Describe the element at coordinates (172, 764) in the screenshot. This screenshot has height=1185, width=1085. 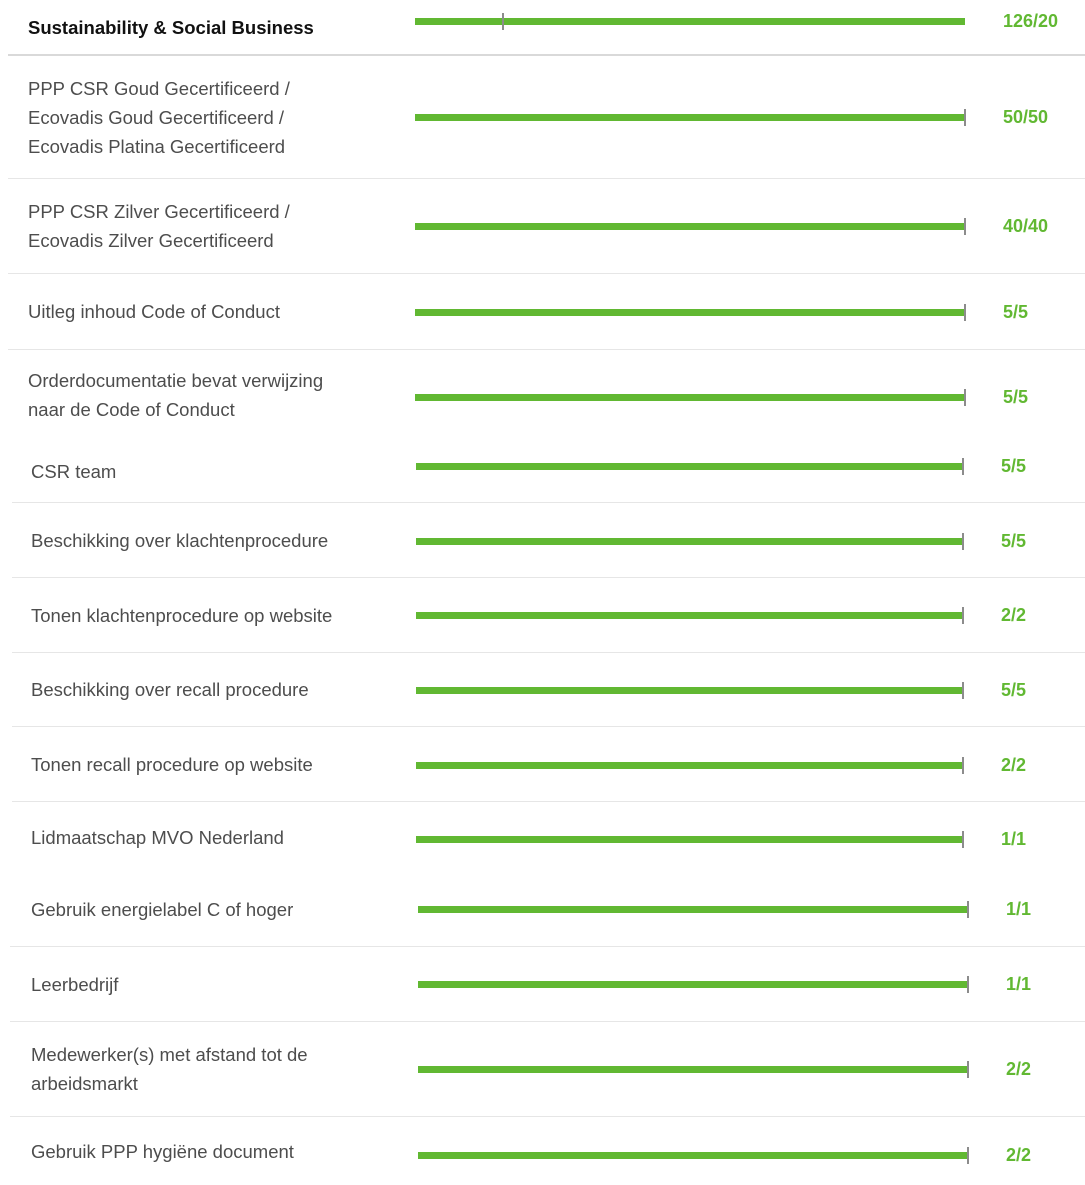
I see `criterion-label: Tonen recall procedure op website` at that location.